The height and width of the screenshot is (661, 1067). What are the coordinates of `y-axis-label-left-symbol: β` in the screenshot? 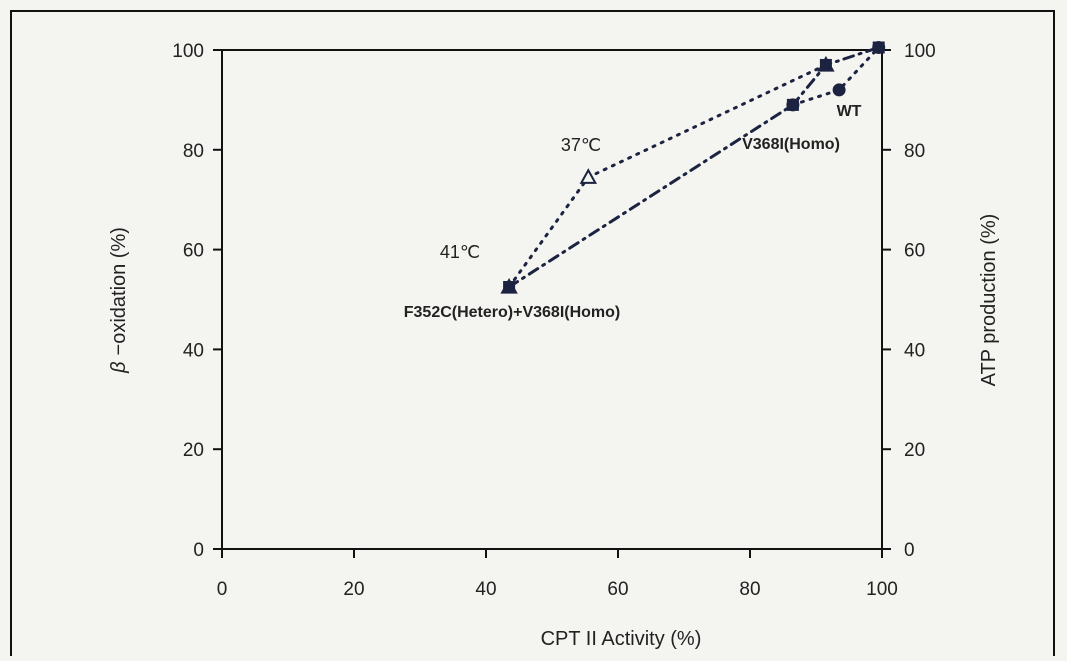 It's located at (119, 367).